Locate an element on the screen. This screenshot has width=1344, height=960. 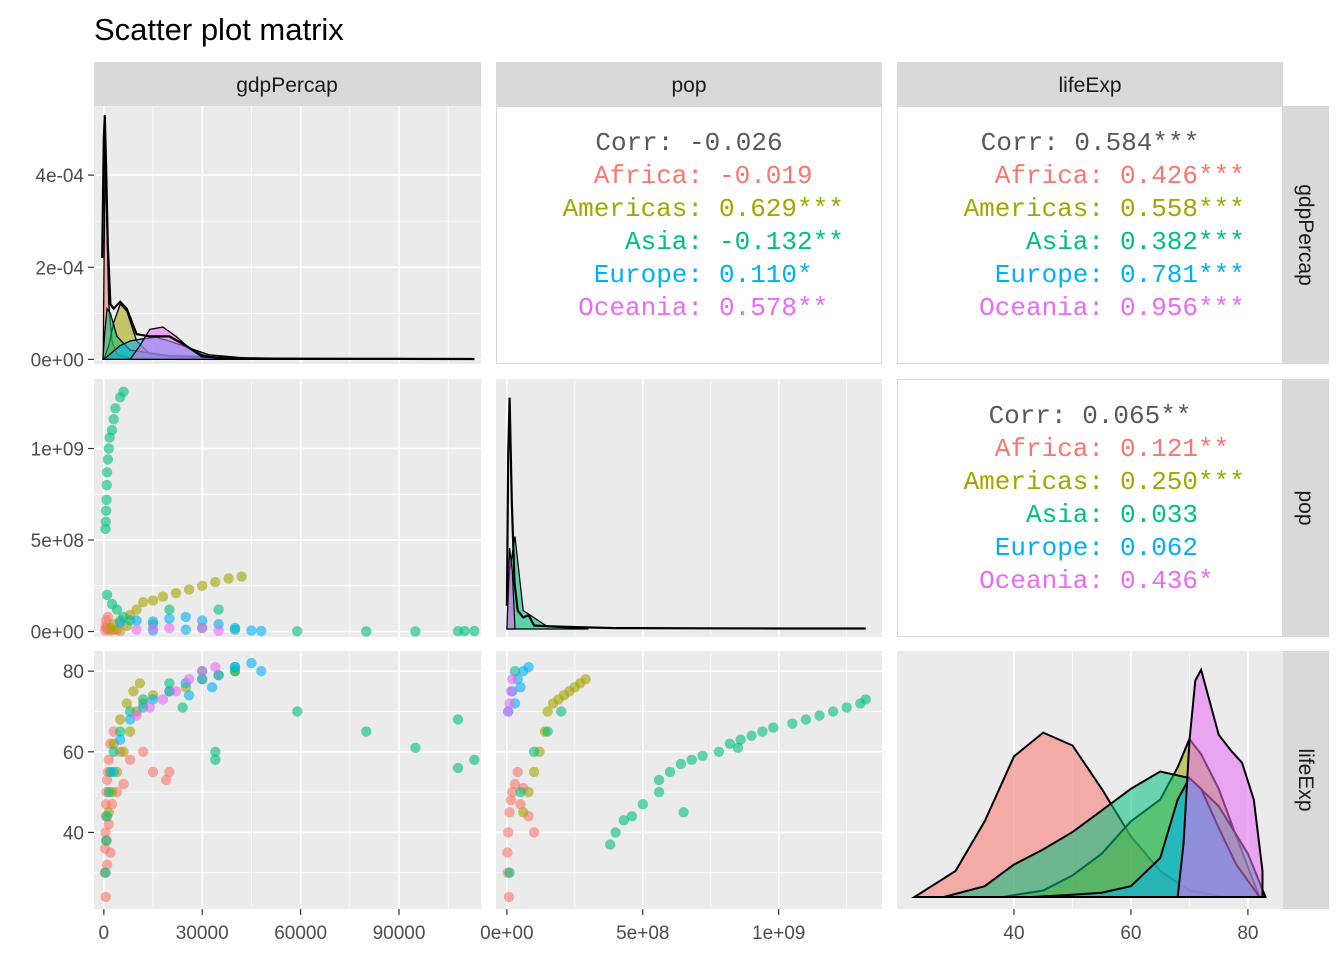
panel-corr-gdp-life-overall: Corr: 0.584*** is located at coordinates (1090, 143).